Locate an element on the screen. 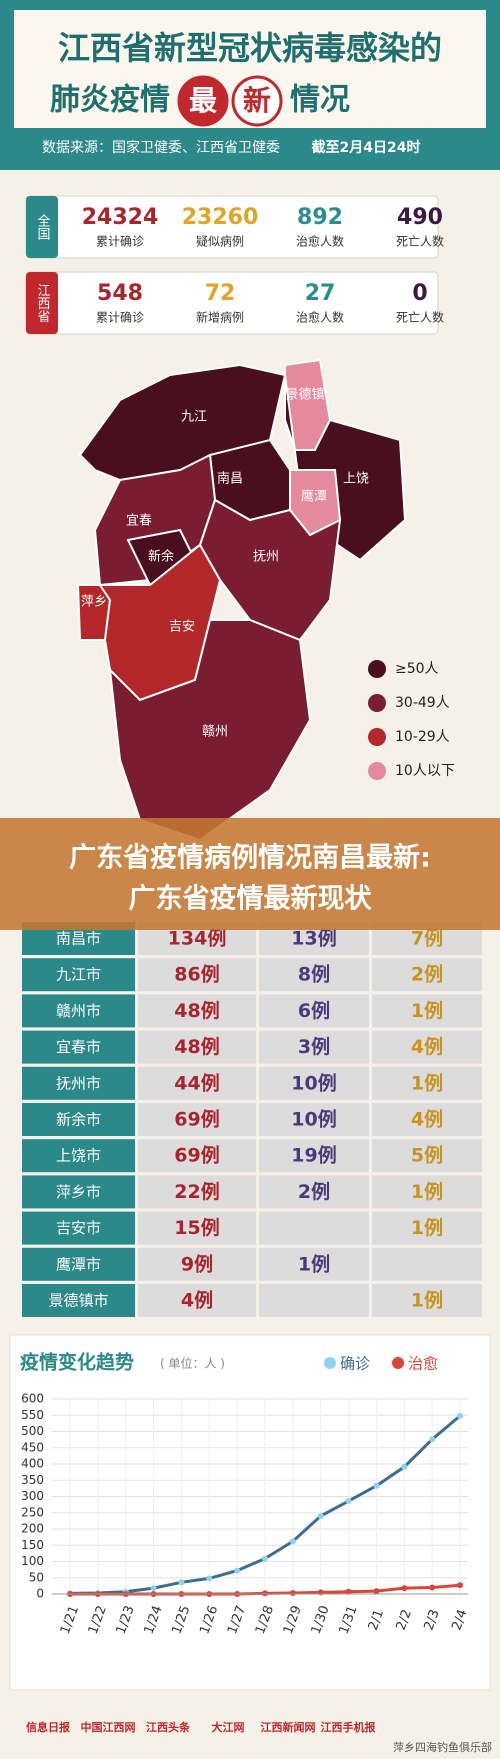 The image size is (500, 1759). table-text: 19例 is located at coordinates (313, 1155).